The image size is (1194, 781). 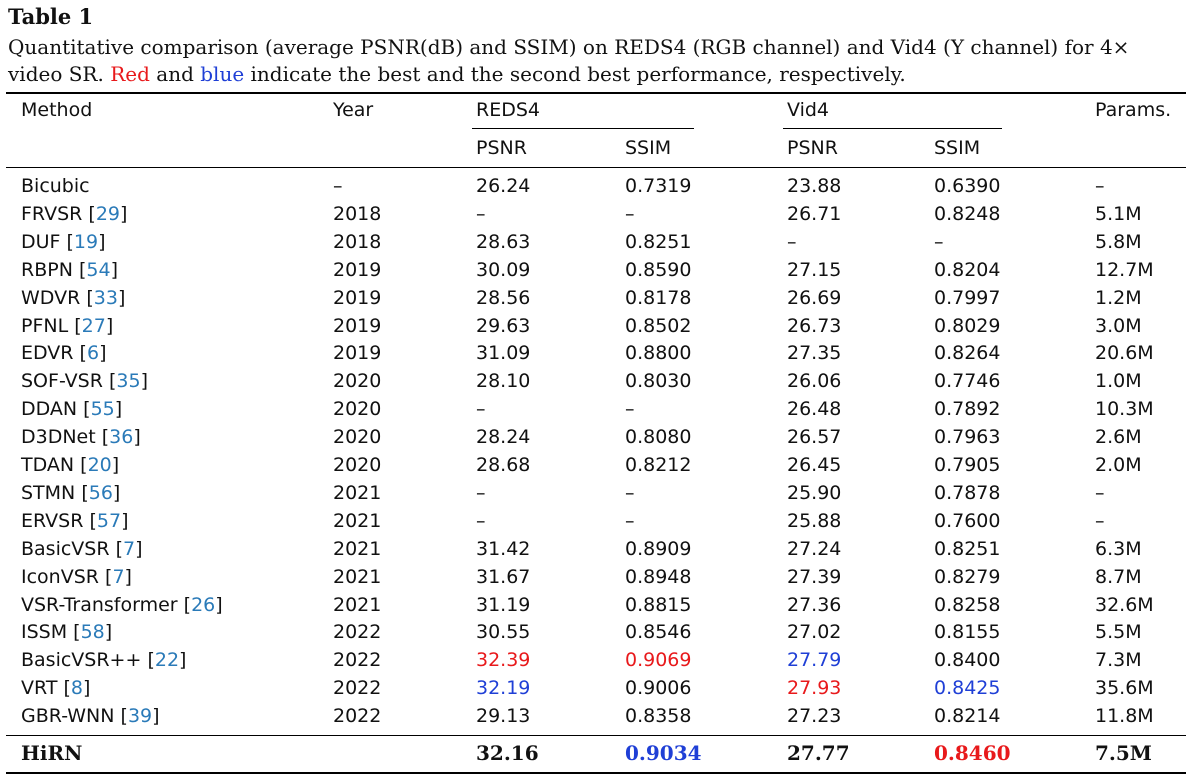 What do you see at coordinates (93, 353) in the screenshot?
I see `citation-link: 6` at bounding box center [93, 353].